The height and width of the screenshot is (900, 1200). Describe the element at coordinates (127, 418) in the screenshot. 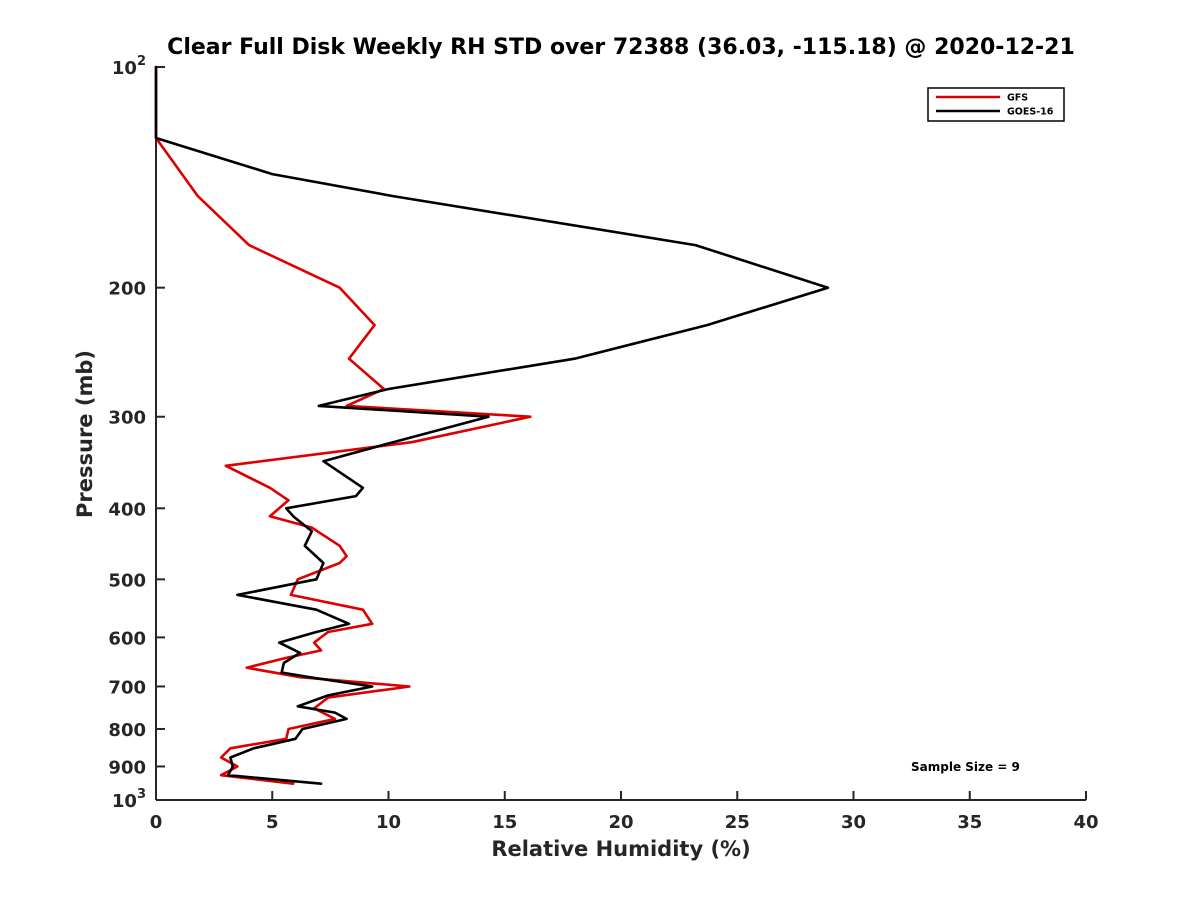

I see `y-tick-label: 300` at that location.